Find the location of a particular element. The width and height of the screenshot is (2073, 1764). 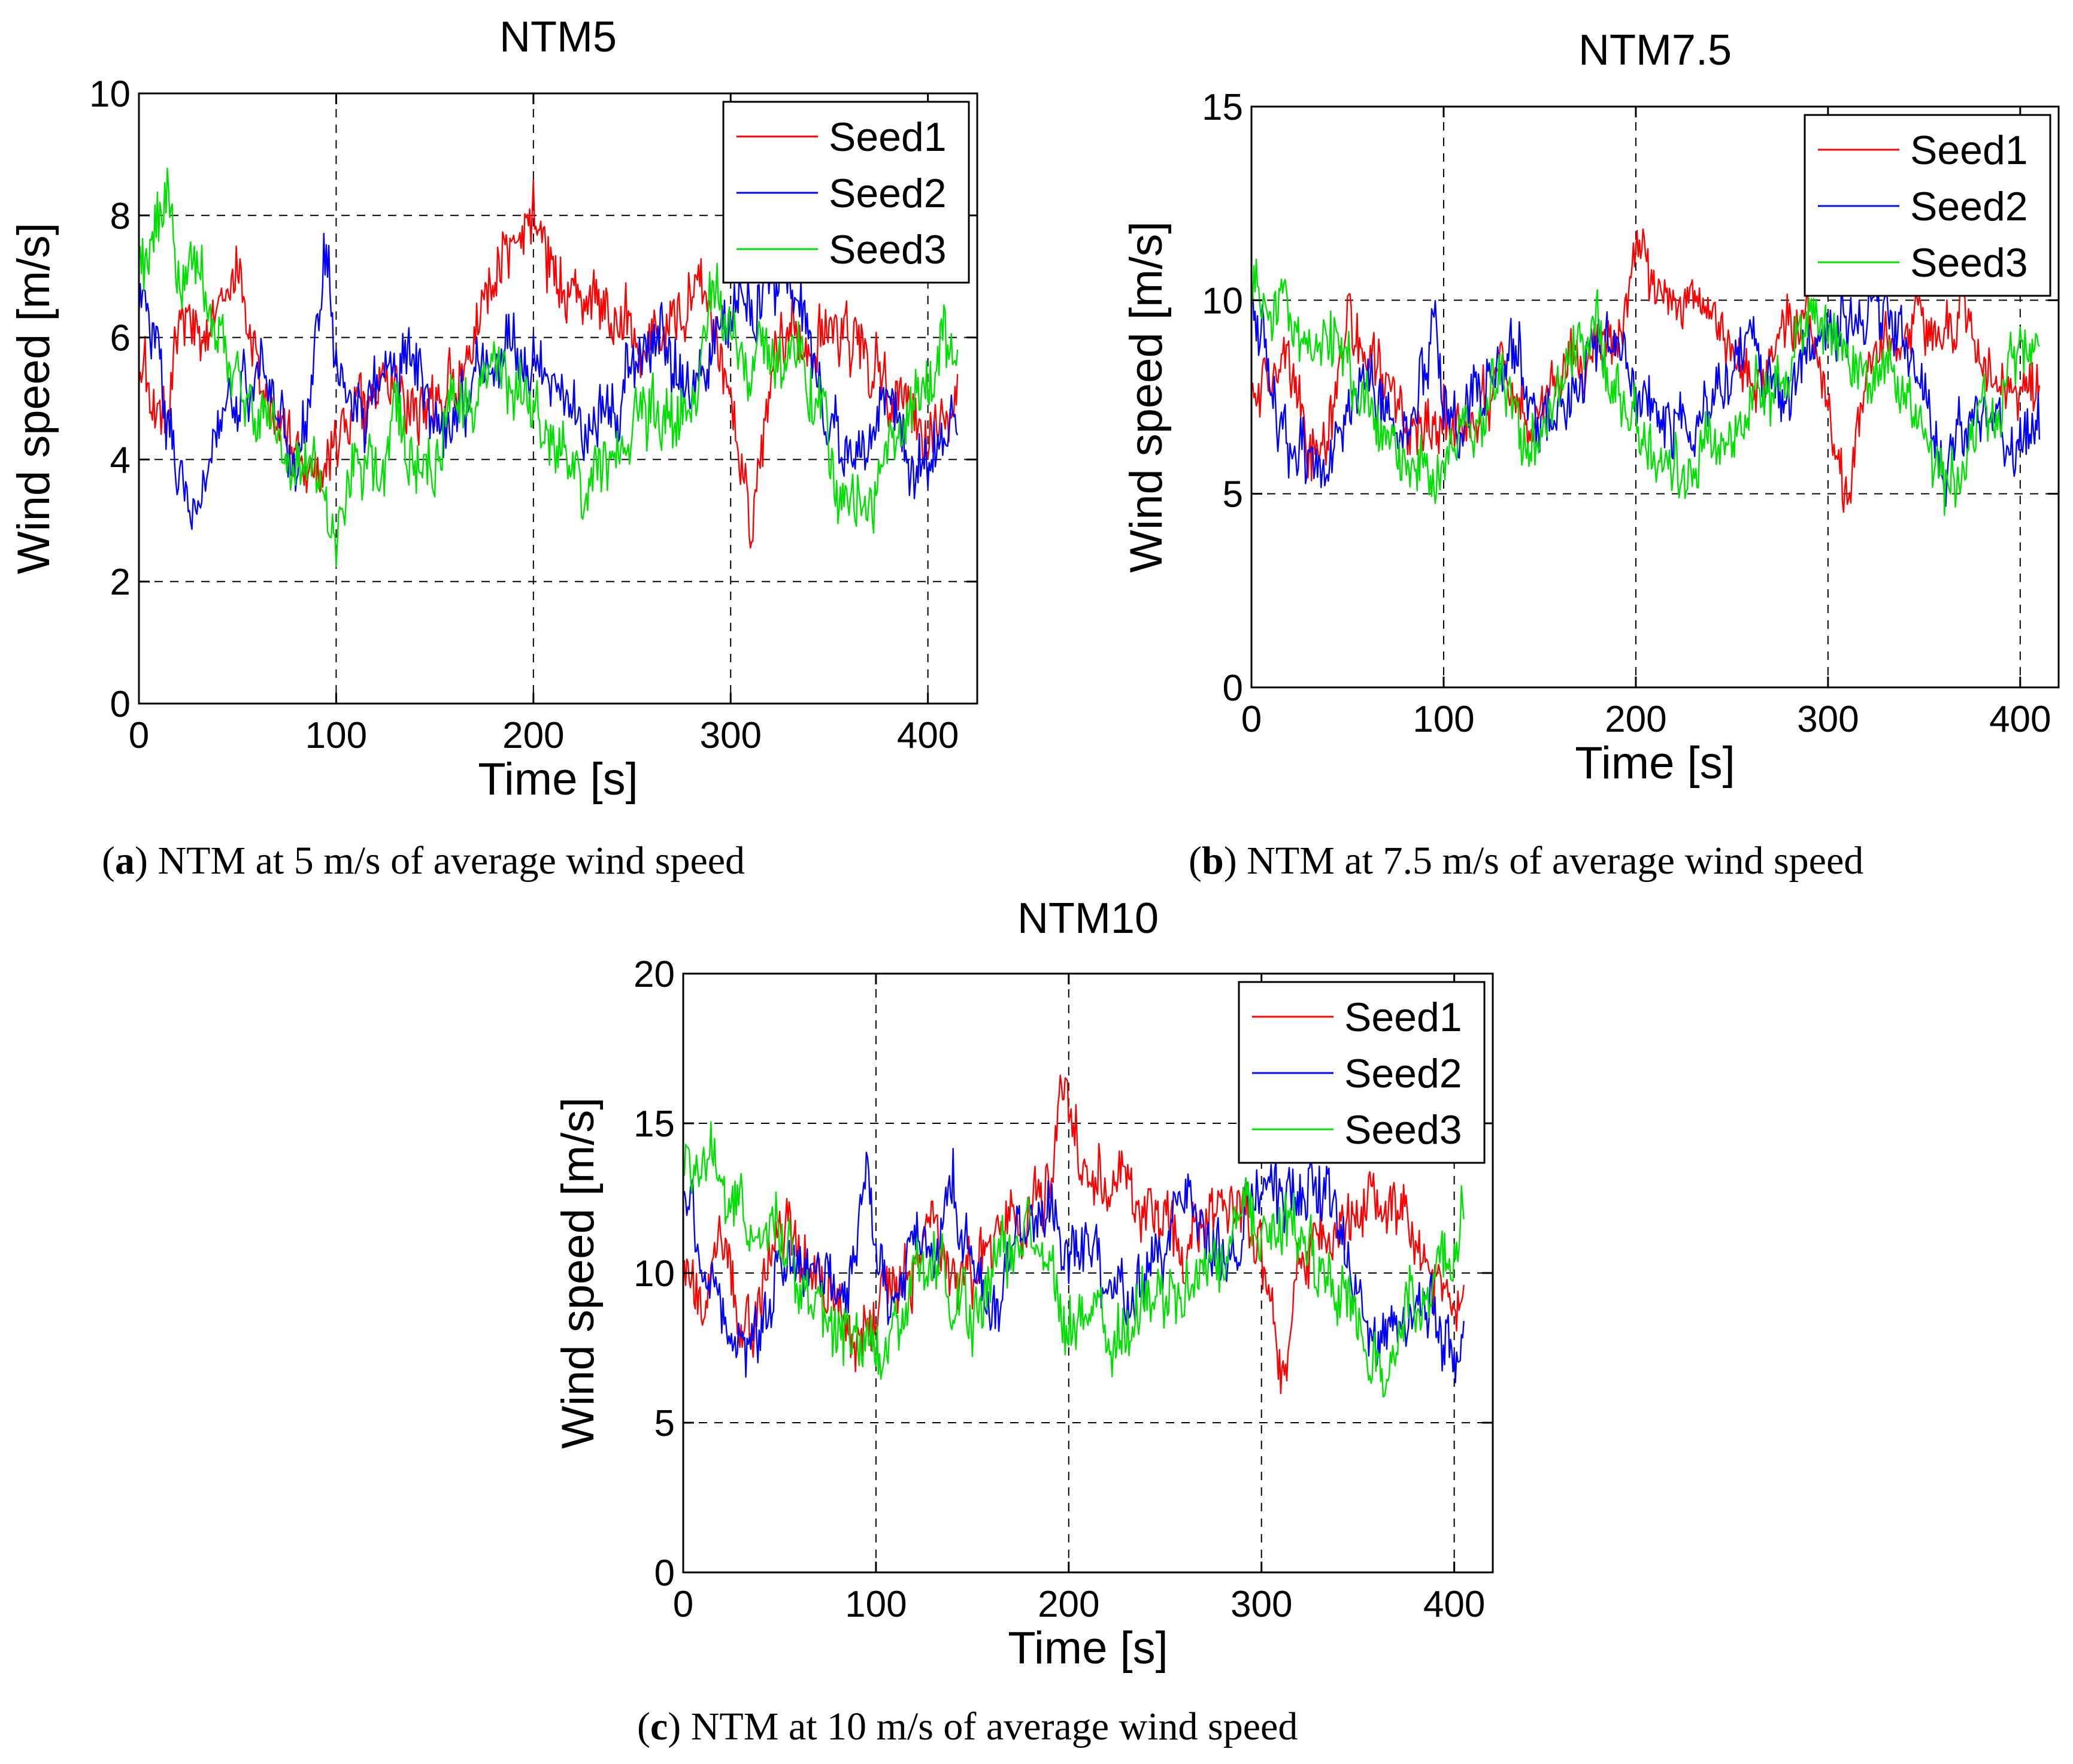

caption-b-letter: b is located at coordinates (1213, 861).